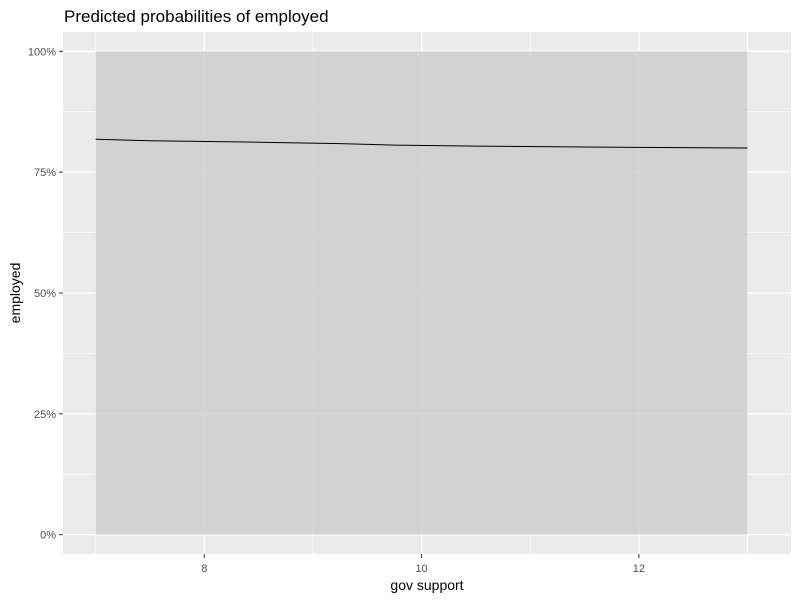 The width and height of the screenshot is (800, 600). I want to click on y-axis: 0% 25% 50% 75% 100%, so click(45, 294).